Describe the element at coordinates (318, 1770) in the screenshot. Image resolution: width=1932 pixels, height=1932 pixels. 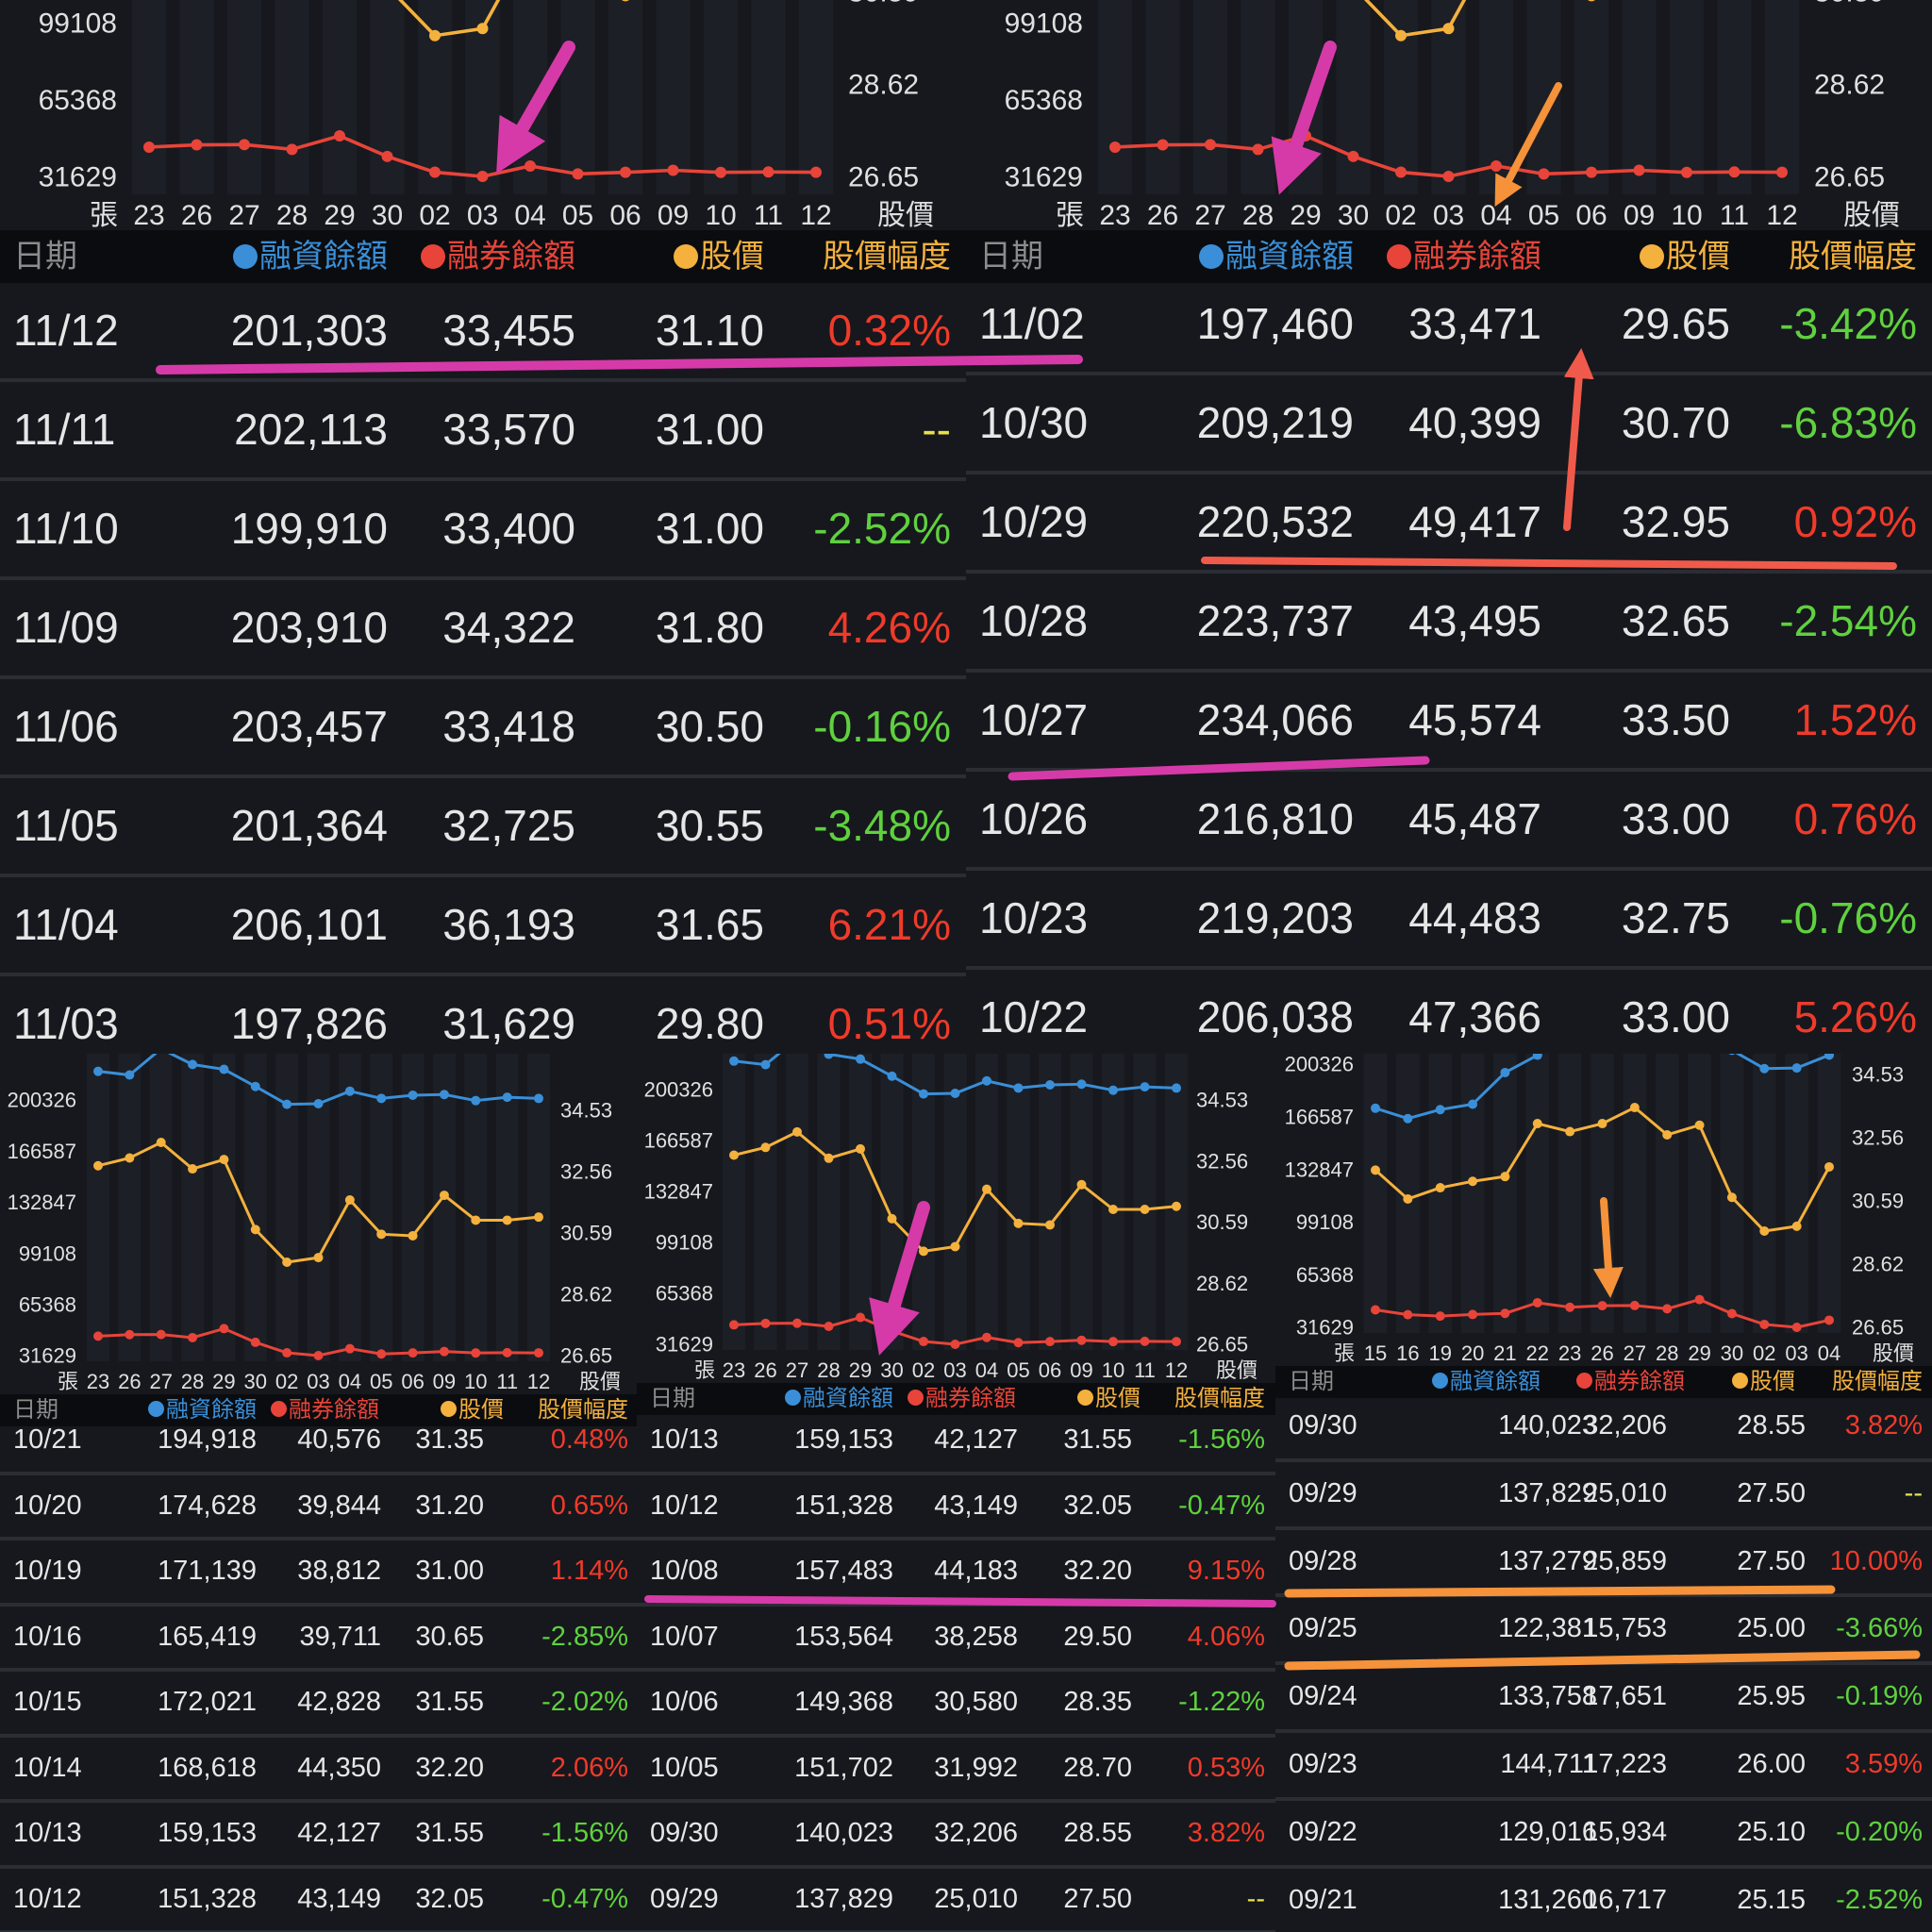
I see `table-row: 10/14 168,618 44,350 32.20 2.06%` at that location.